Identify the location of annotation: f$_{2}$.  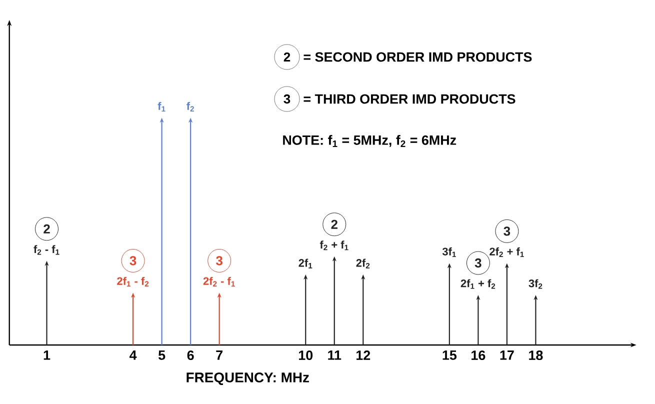
(190, 107).